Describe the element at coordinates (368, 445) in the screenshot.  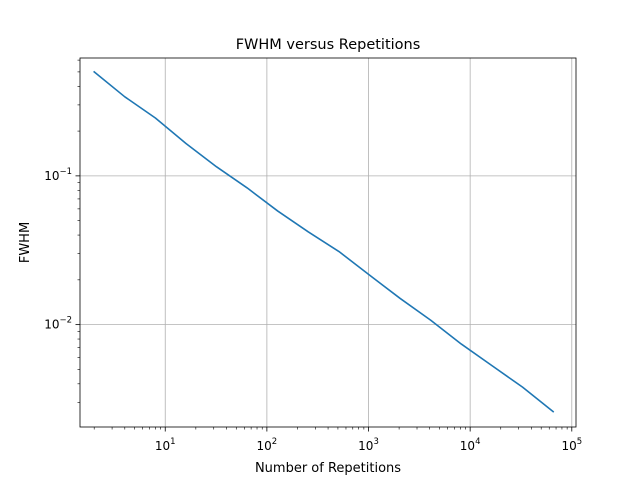
I see `x-tick-label: 10³` at that location.